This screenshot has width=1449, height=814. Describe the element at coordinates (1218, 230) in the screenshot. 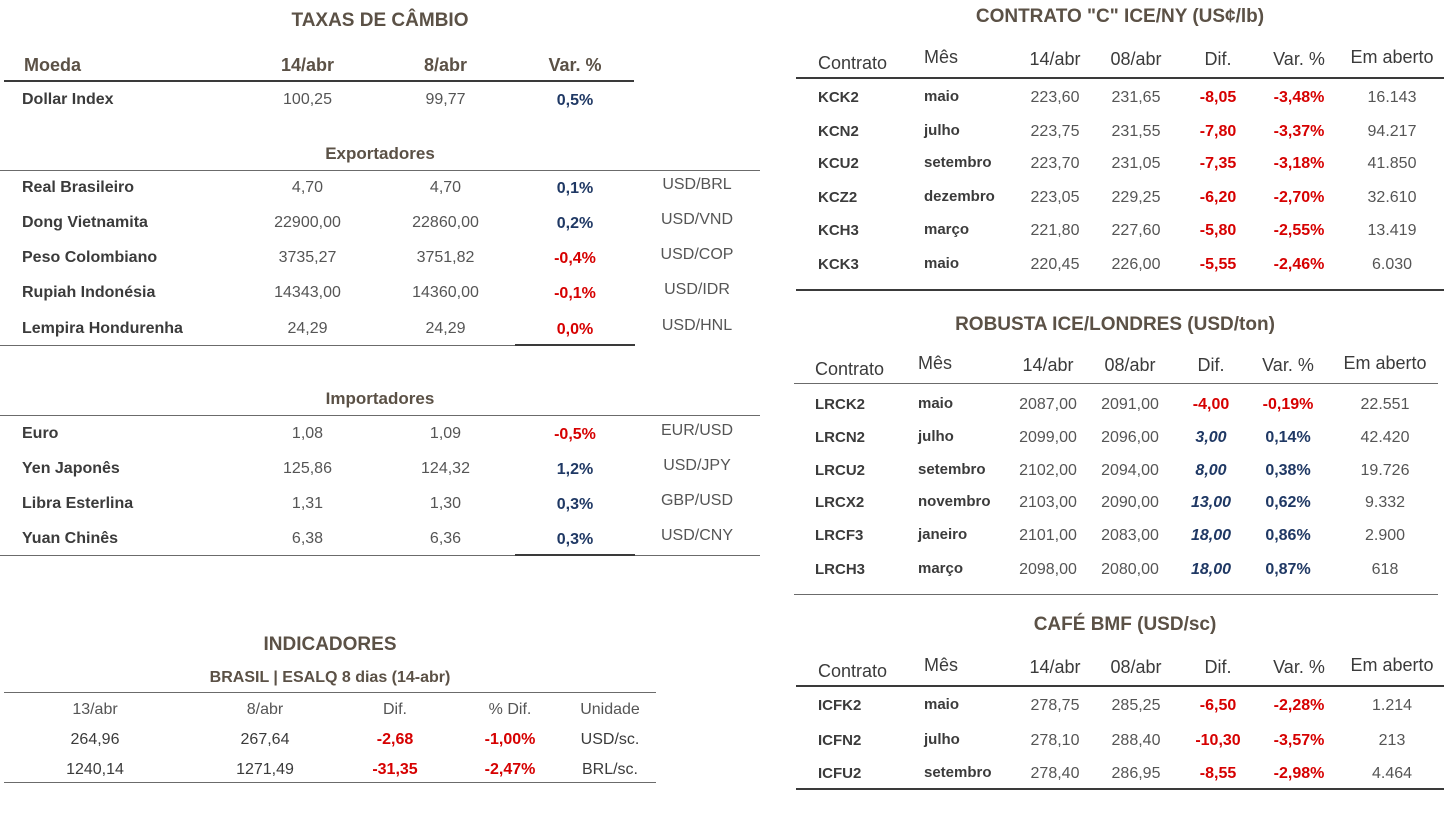

I see `contract-dif: -5,80` at that location.